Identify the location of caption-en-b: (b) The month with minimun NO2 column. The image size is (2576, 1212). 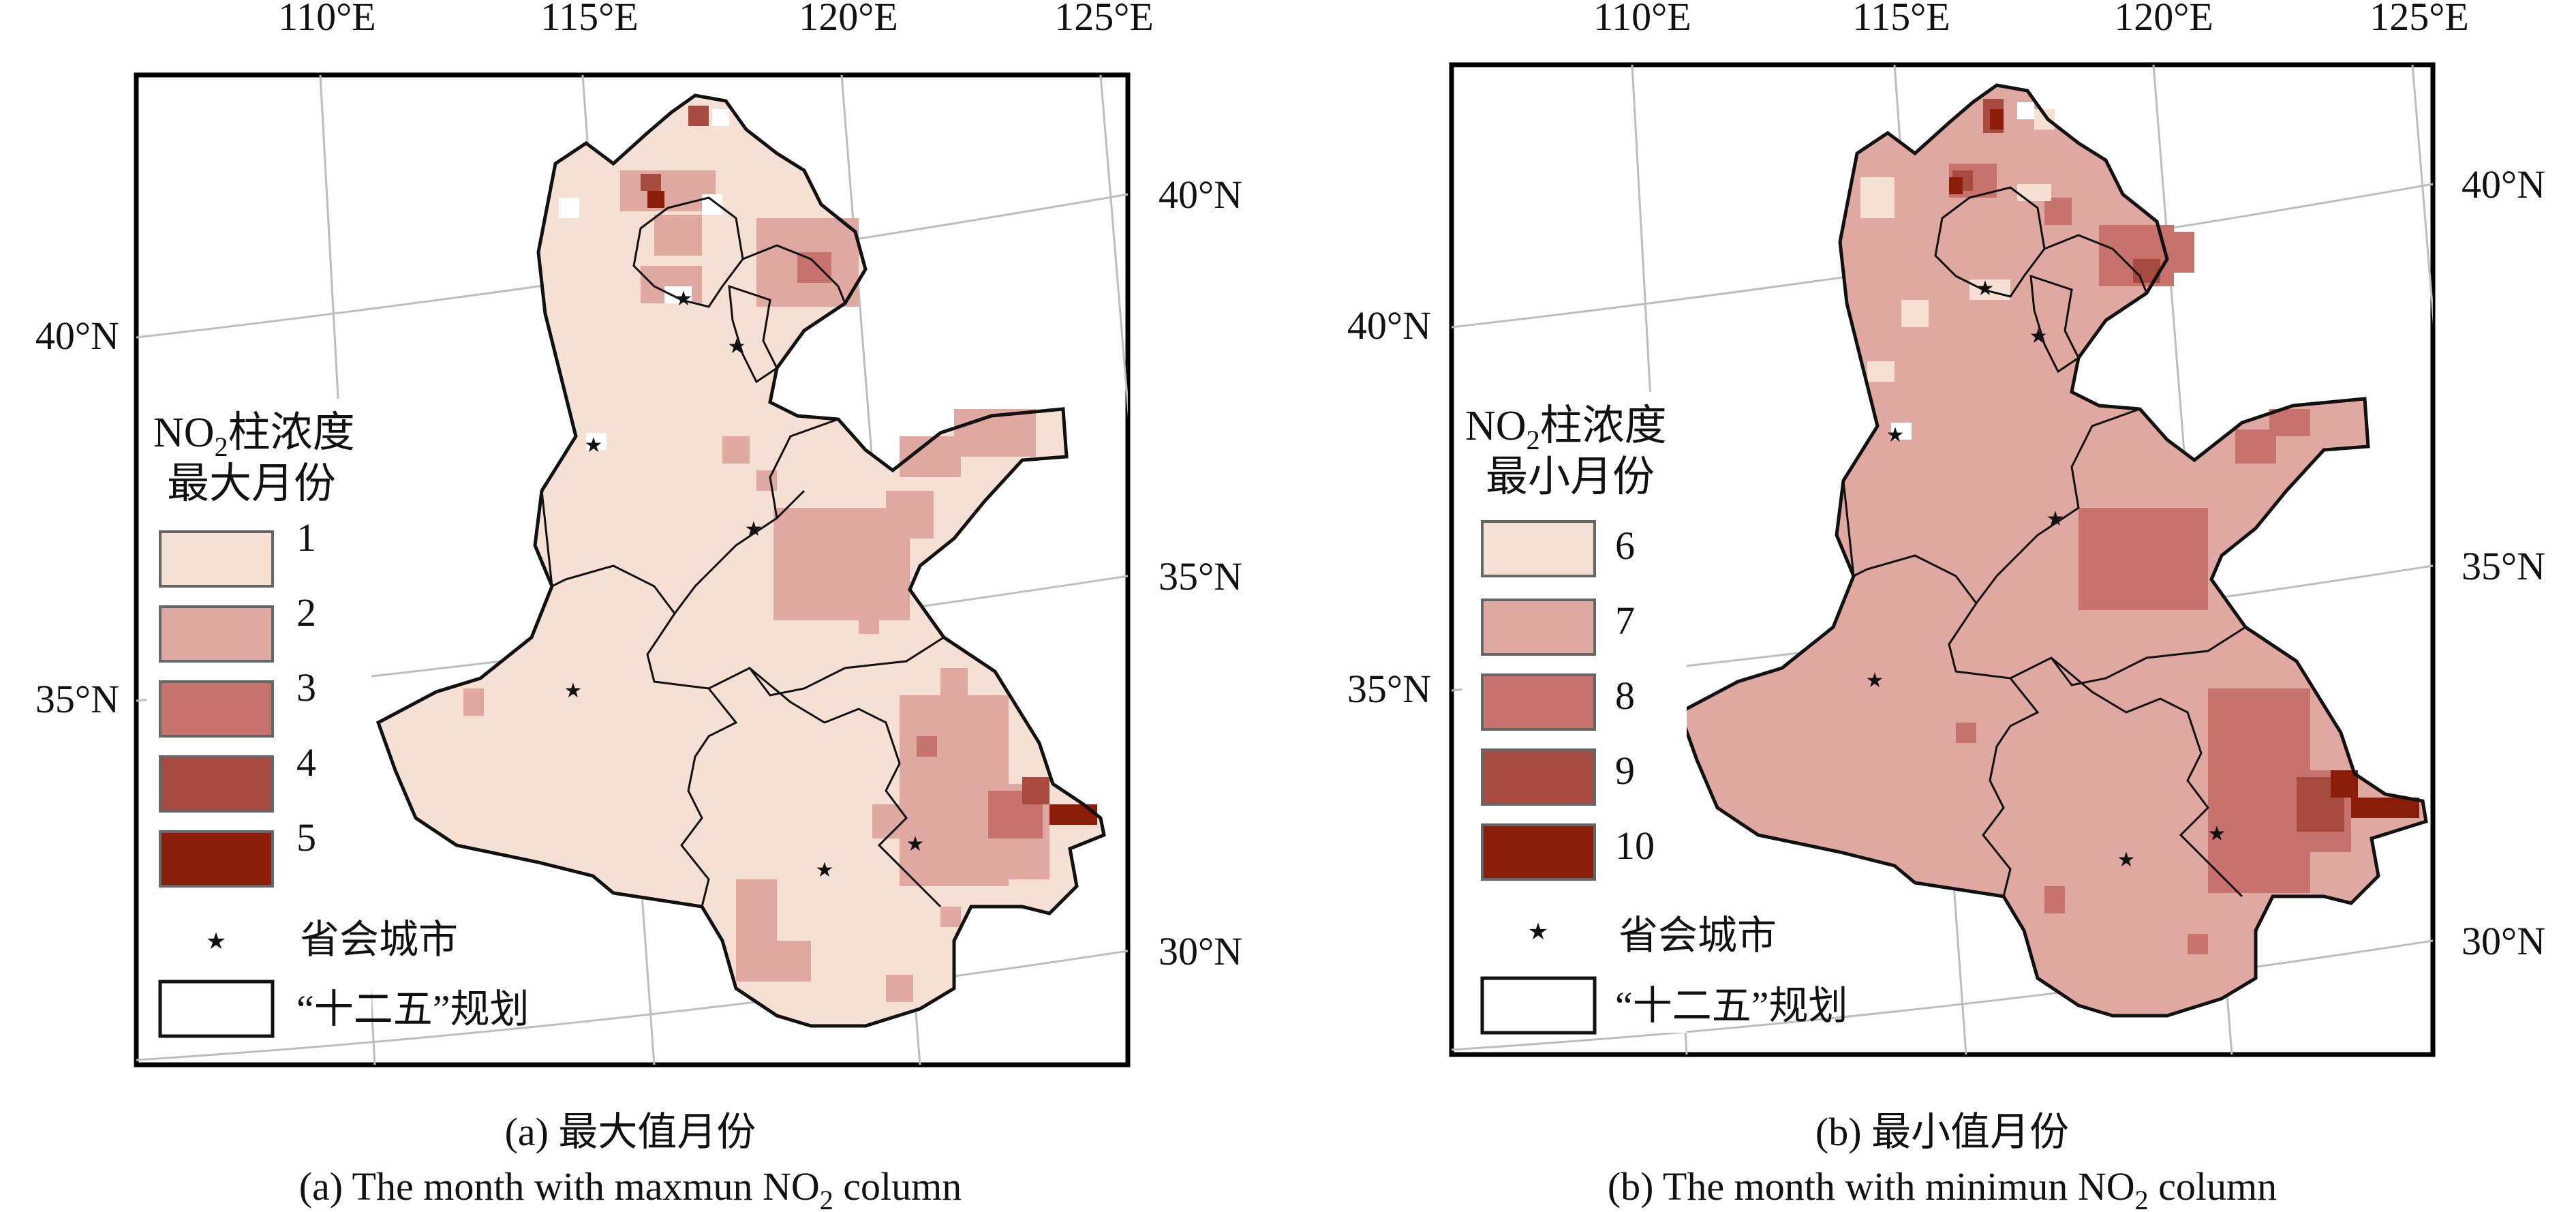
(1943, 1188).